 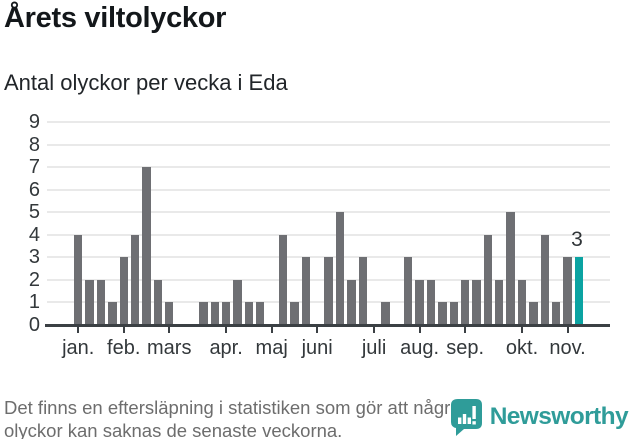 I want to click on x-axis-label: nov., so click(x=567, y=348).